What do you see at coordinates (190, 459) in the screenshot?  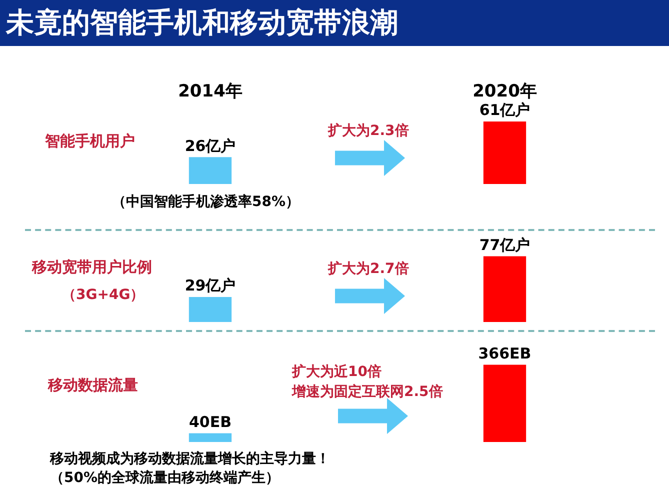 I see `text: 移动视频成为移动数据流量增长的主导力量！` at bounding box center [190, 459].